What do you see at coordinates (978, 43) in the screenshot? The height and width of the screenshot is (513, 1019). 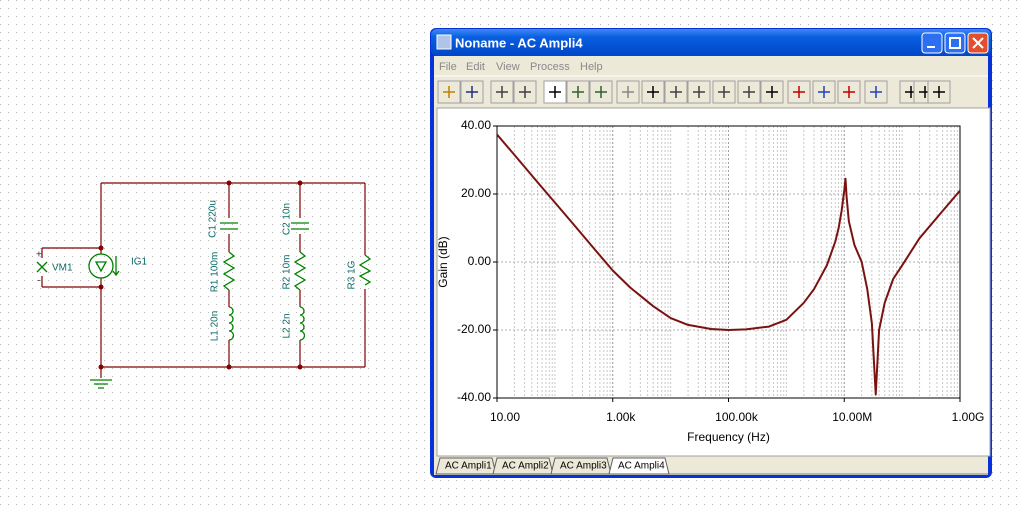 I see `close-icon` at bounding box center [978, 43].